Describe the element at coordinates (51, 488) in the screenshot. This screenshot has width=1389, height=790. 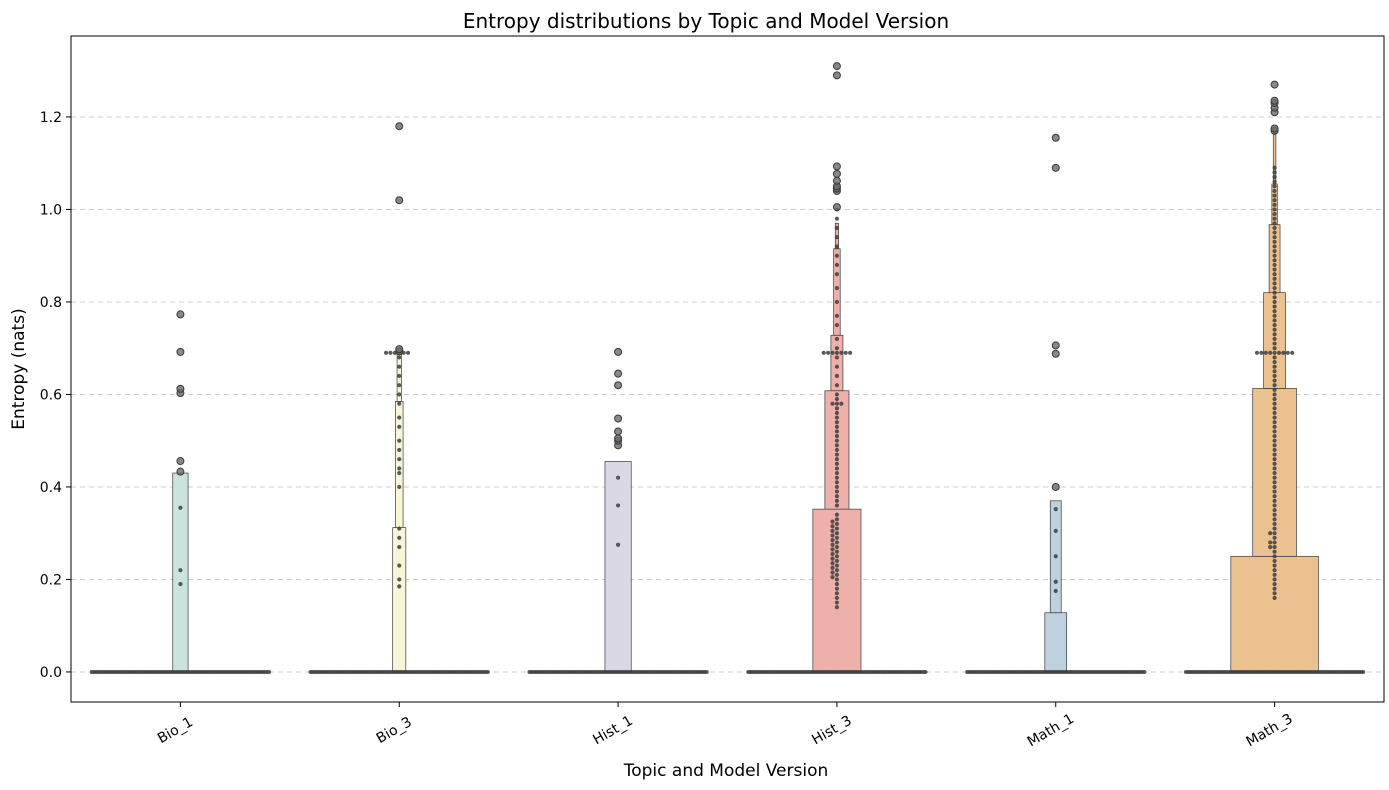
I see `y-tick-label: 0.4` at that location.